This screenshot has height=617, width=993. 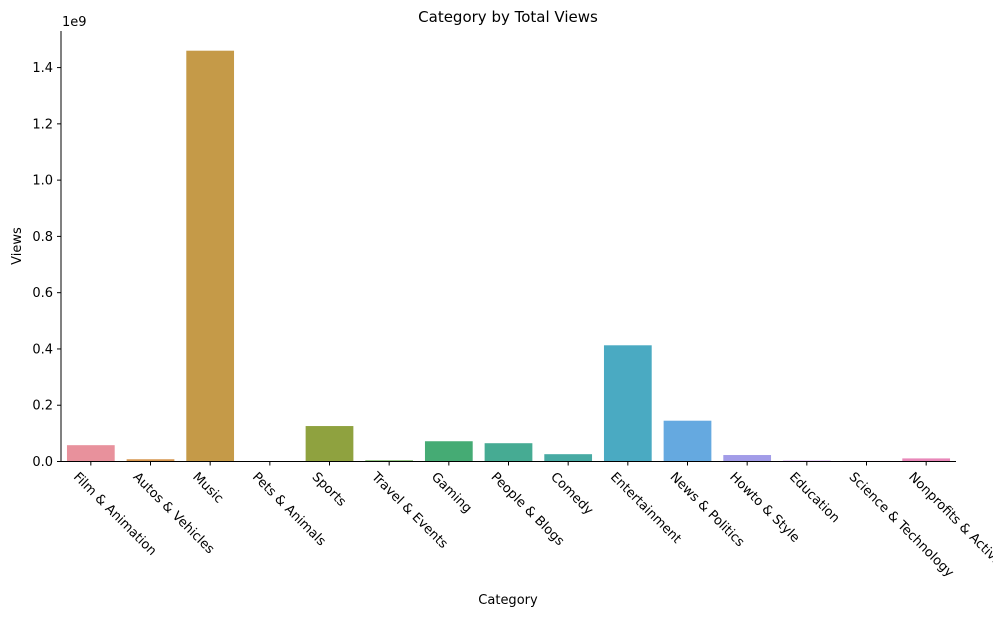 I want to click on y-tick-label: 0.4, so click(x=42, y=349).